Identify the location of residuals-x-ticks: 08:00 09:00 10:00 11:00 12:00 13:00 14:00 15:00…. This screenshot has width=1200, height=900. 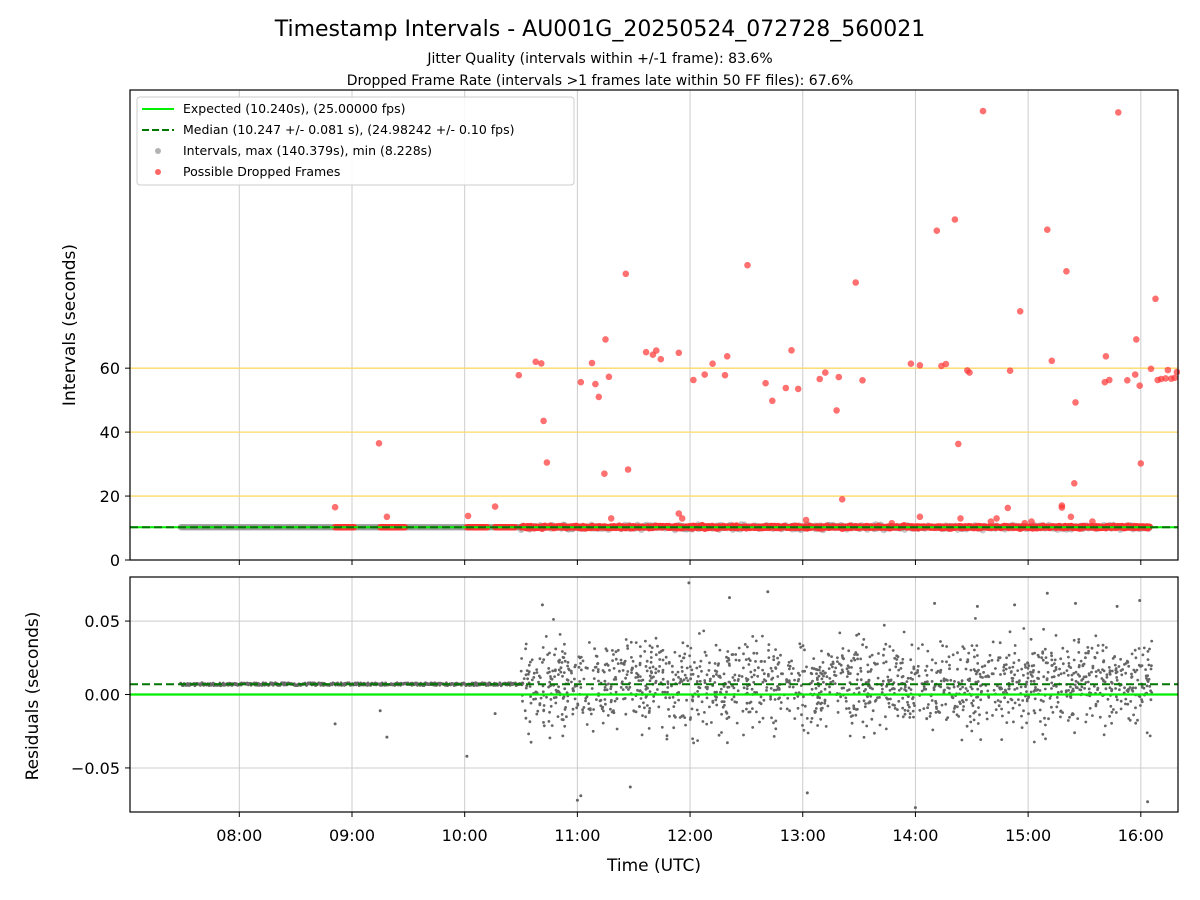
(690, 828).